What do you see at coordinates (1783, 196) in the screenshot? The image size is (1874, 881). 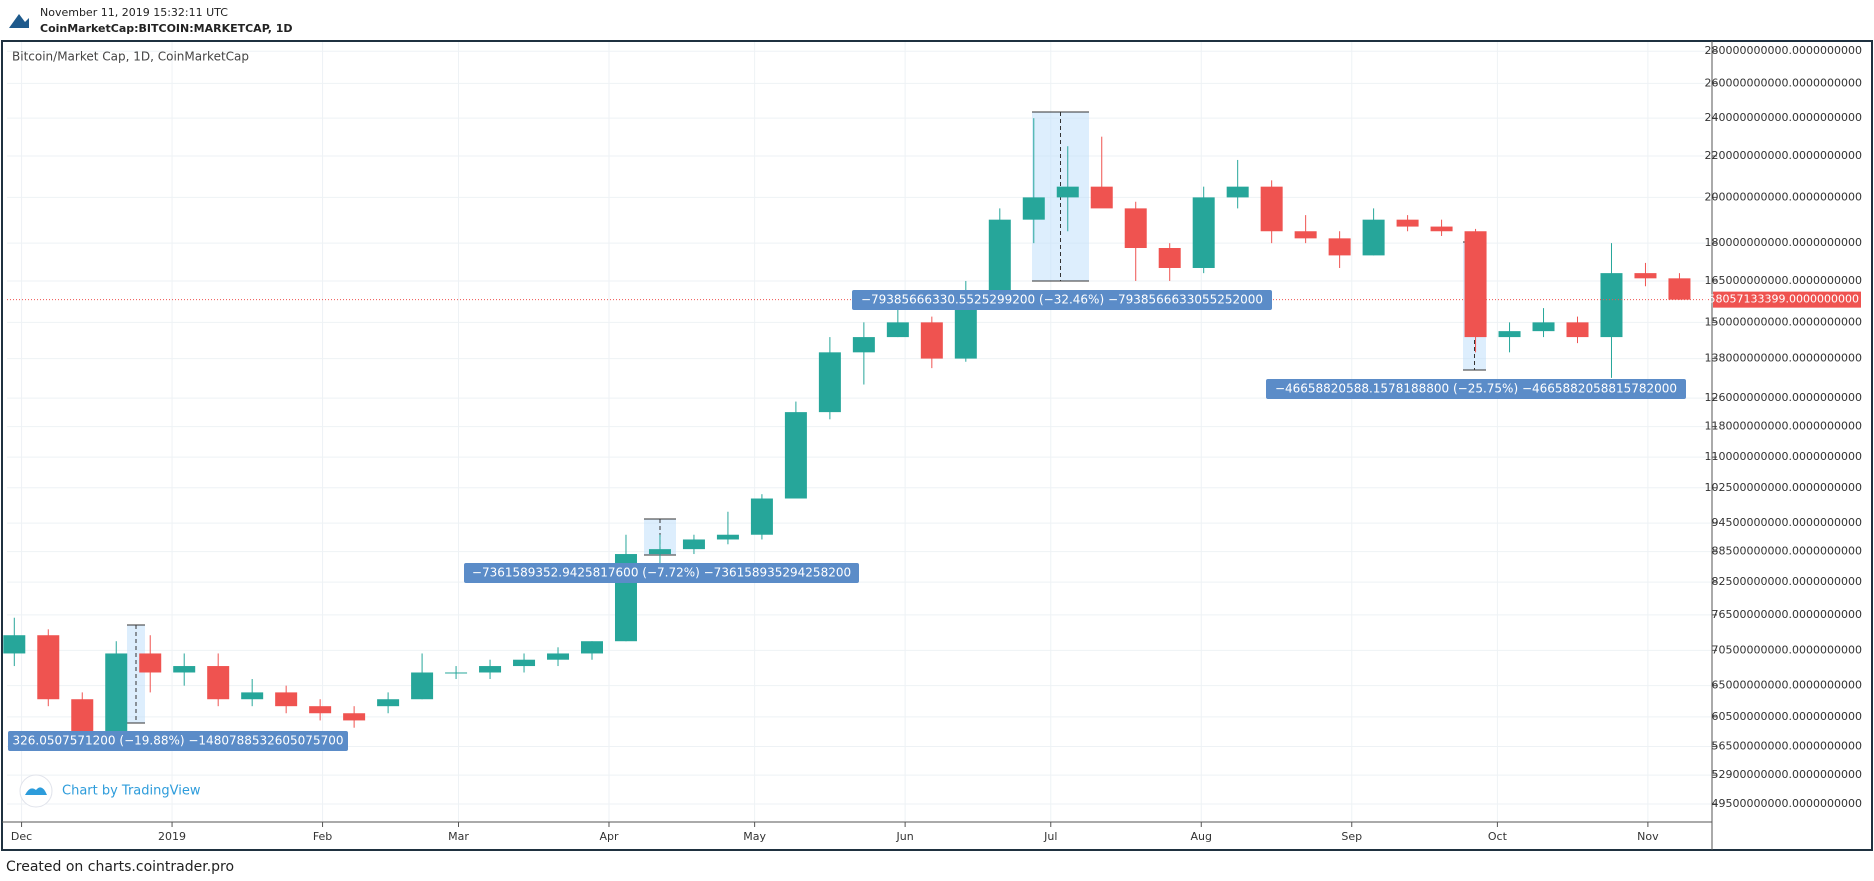 I see `y-tick-label: 200000000000.0000000000` at bounding box center [1783, 196].